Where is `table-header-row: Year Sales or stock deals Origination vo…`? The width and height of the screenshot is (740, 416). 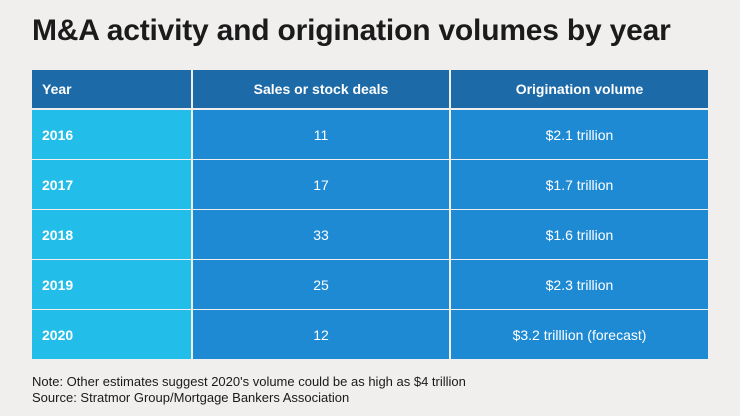
table-header-row: Year Sales or stock deals Origination vo… is located at coordinates (370, 89).